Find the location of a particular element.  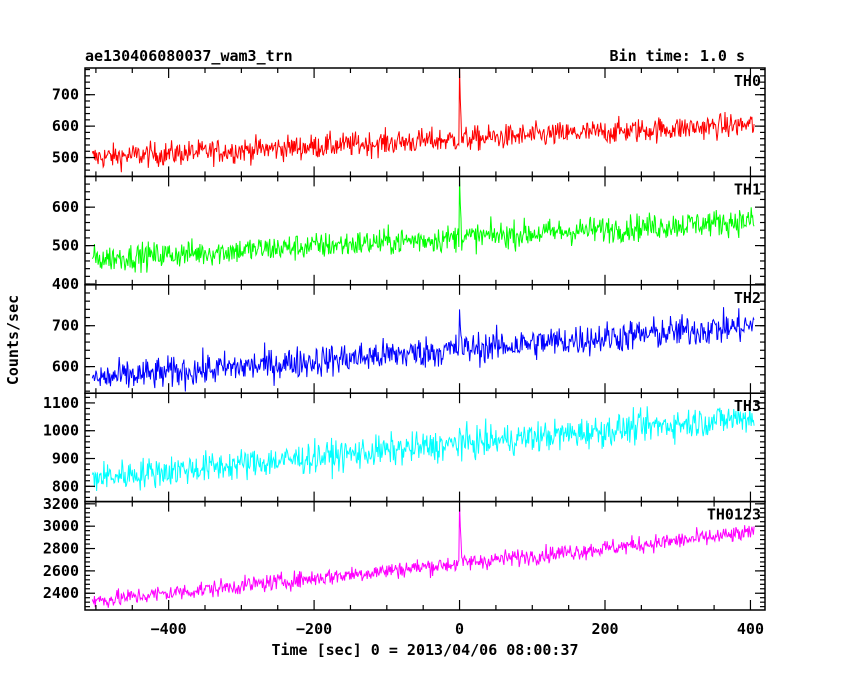

x-tick-label: 0 is located at coordinates (459, 629).